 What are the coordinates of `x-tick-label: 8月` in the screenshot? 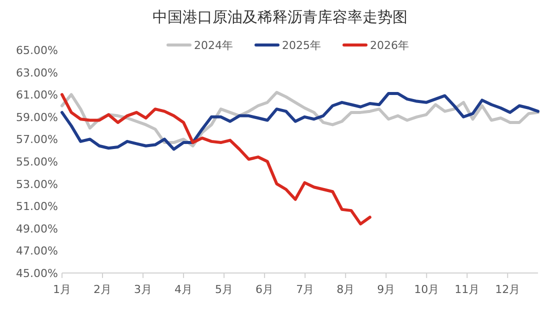 It's located at (345, 289).